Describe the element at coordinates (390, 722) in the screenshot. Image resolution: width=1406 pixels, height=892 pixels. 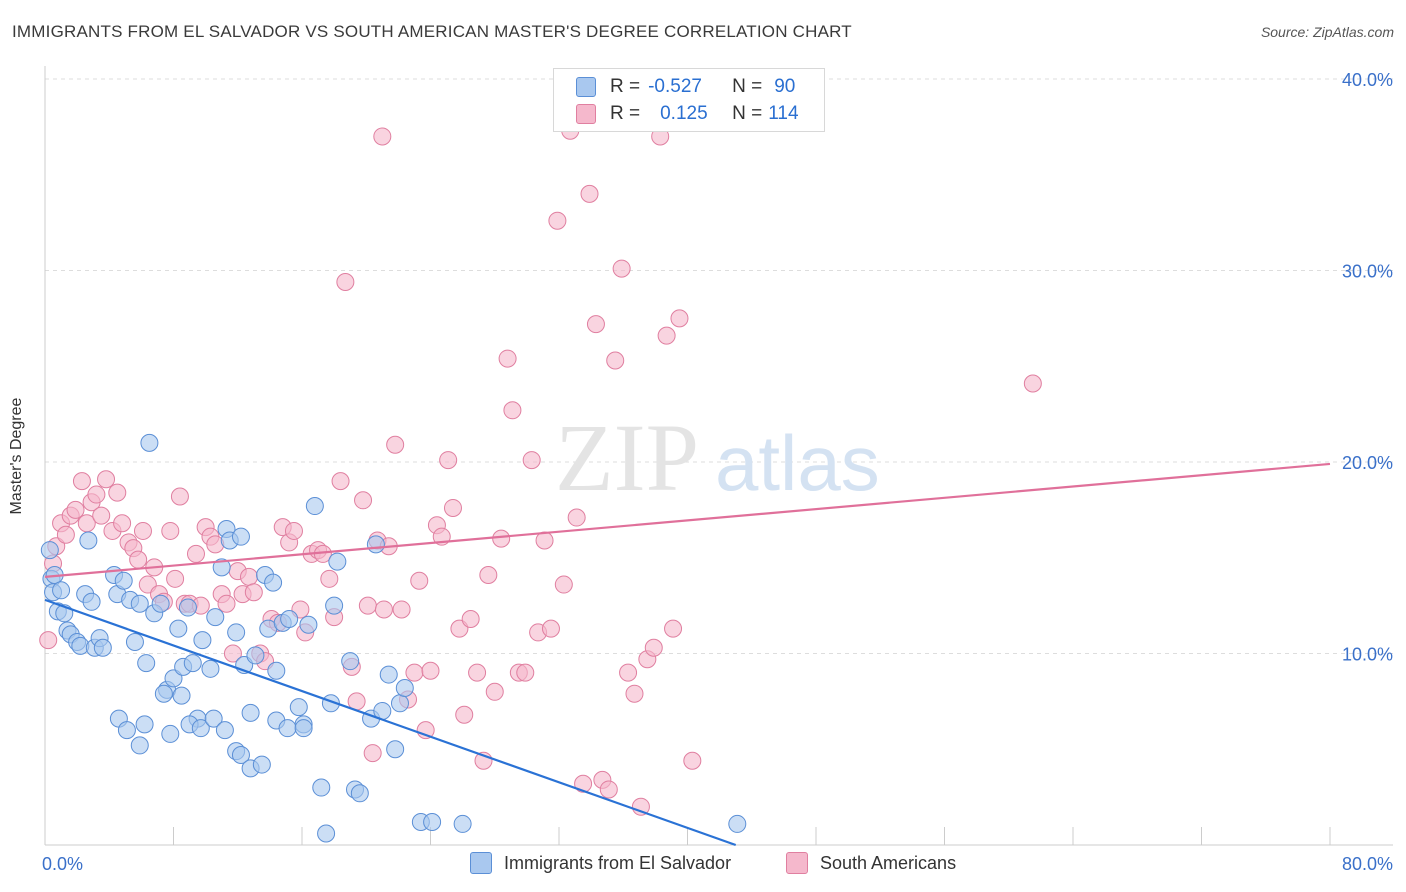
I see `trend-line-el-salvador` at that location.